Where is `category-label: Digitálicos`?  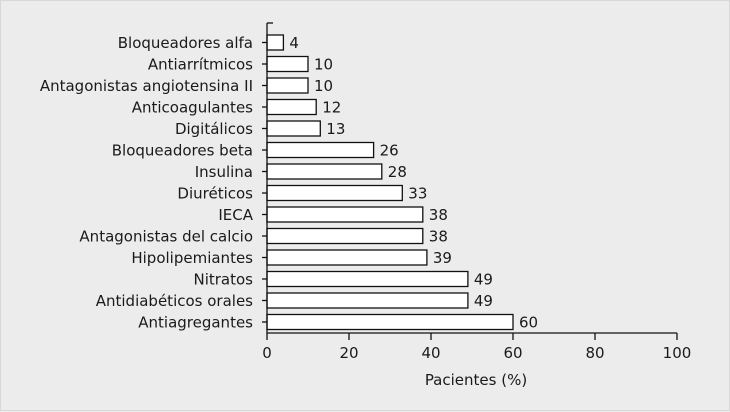
category-label: Digitálicos is located at coordinates (214, 129).